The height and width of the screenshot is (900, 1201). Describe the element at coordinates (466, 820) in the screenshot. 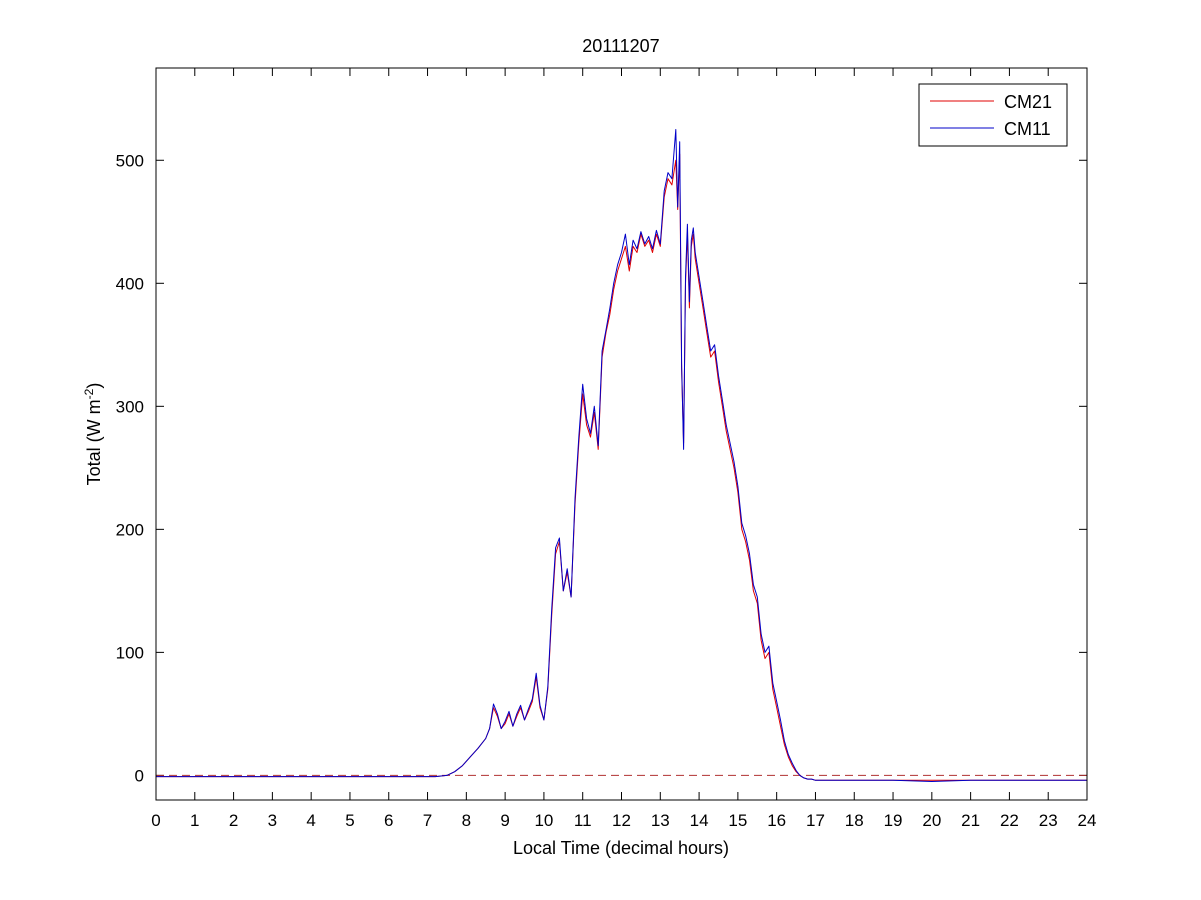

I see `x-tick-label-8: 8` at that location.